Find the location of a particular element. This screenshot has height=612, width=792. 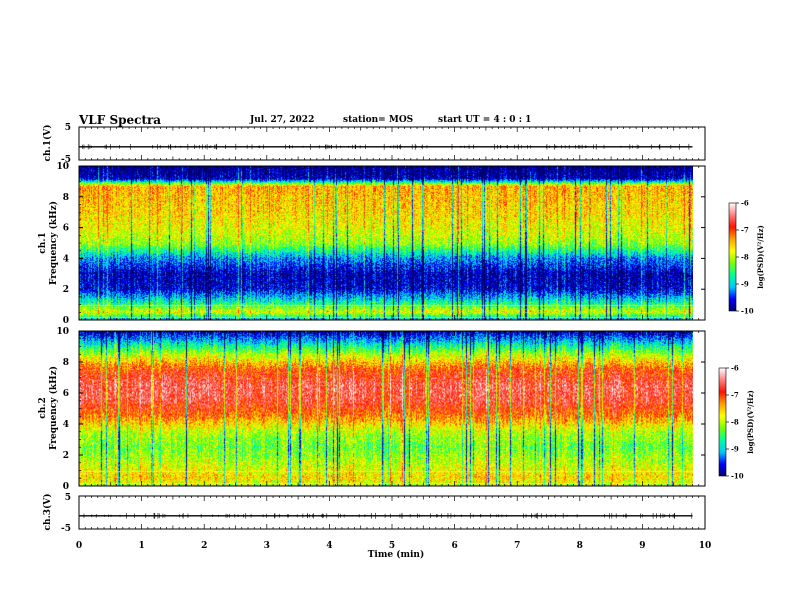

ch2-spectrogram-ytick-label: 0 is located at coordinates (66, 487).